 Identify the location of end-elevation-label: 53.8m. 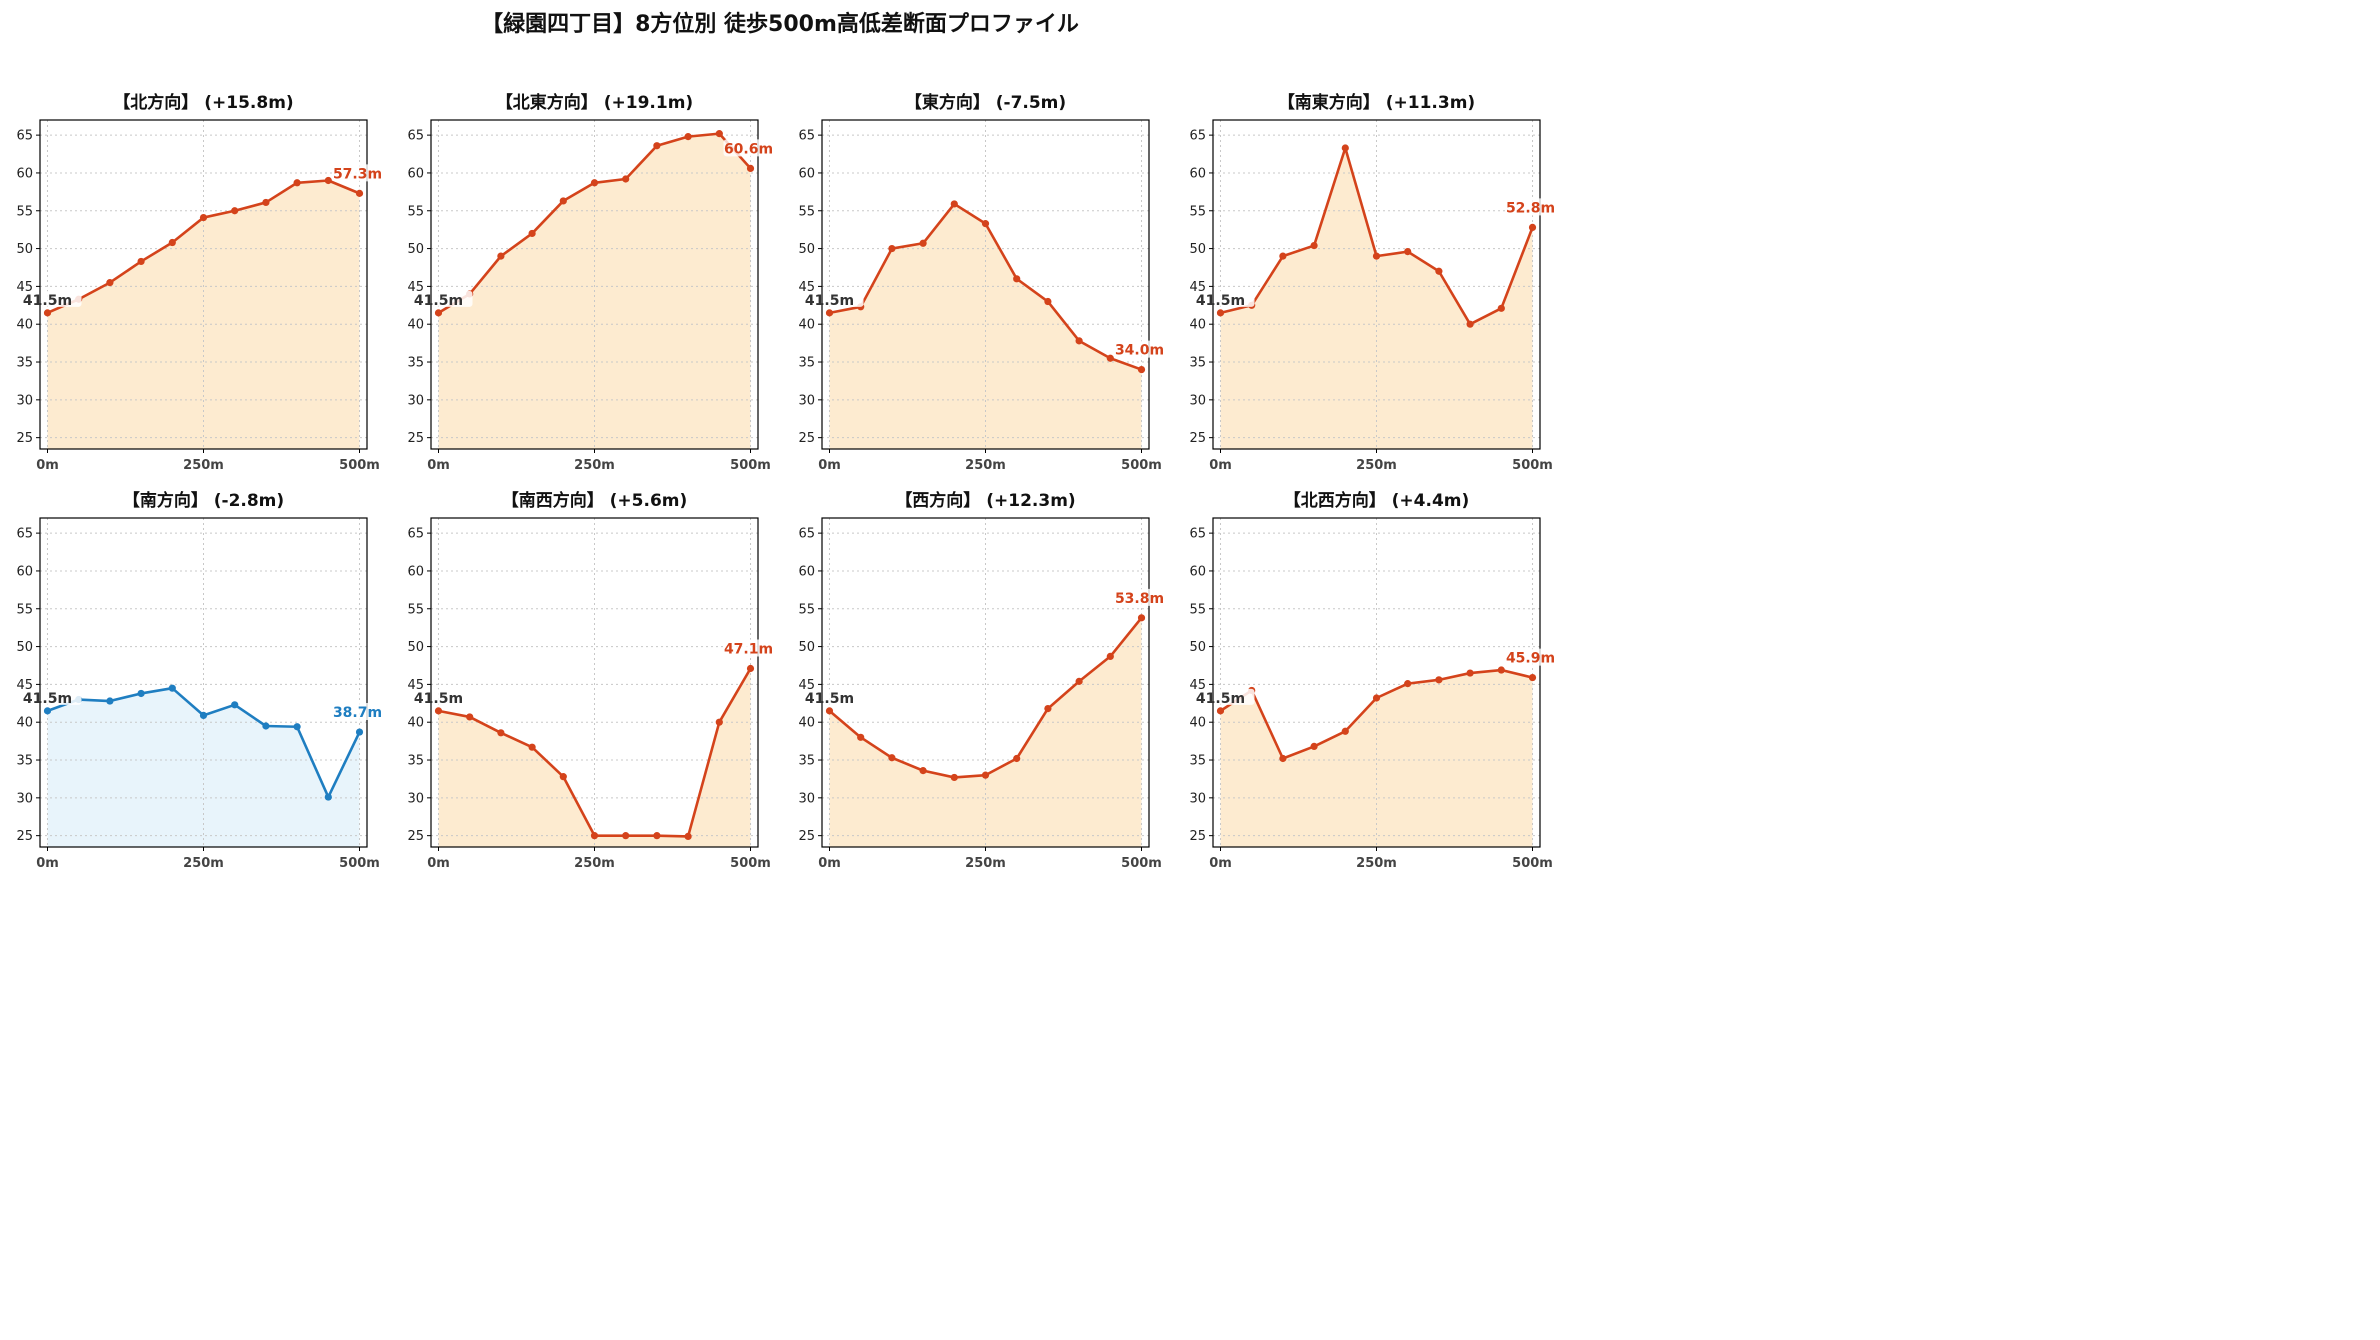
(1139, 599).